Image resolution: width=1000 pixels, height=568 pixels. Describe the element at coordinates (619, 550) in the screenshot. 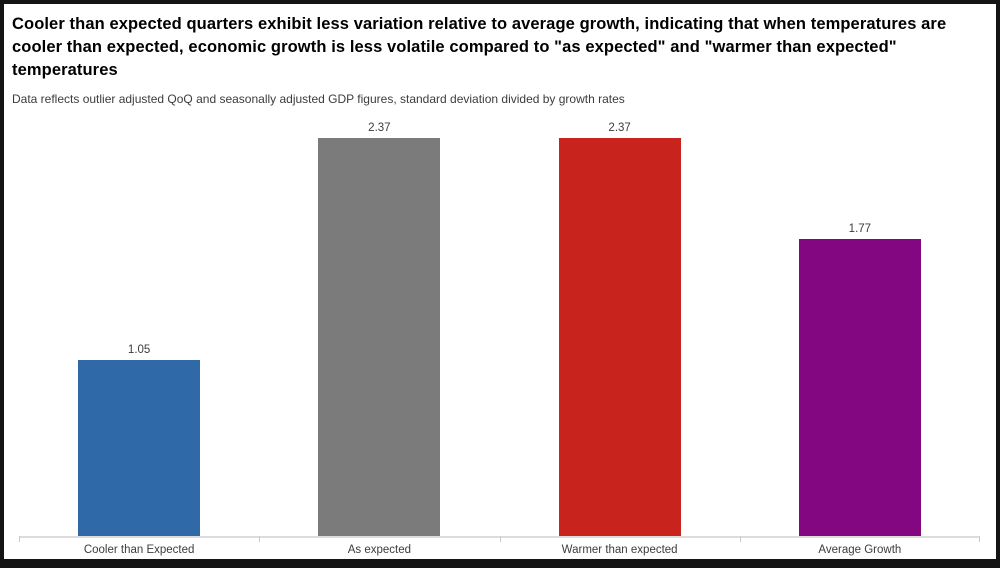

I see `x-axis-label-warmer-than-expected: Warmer than expected` at that location.